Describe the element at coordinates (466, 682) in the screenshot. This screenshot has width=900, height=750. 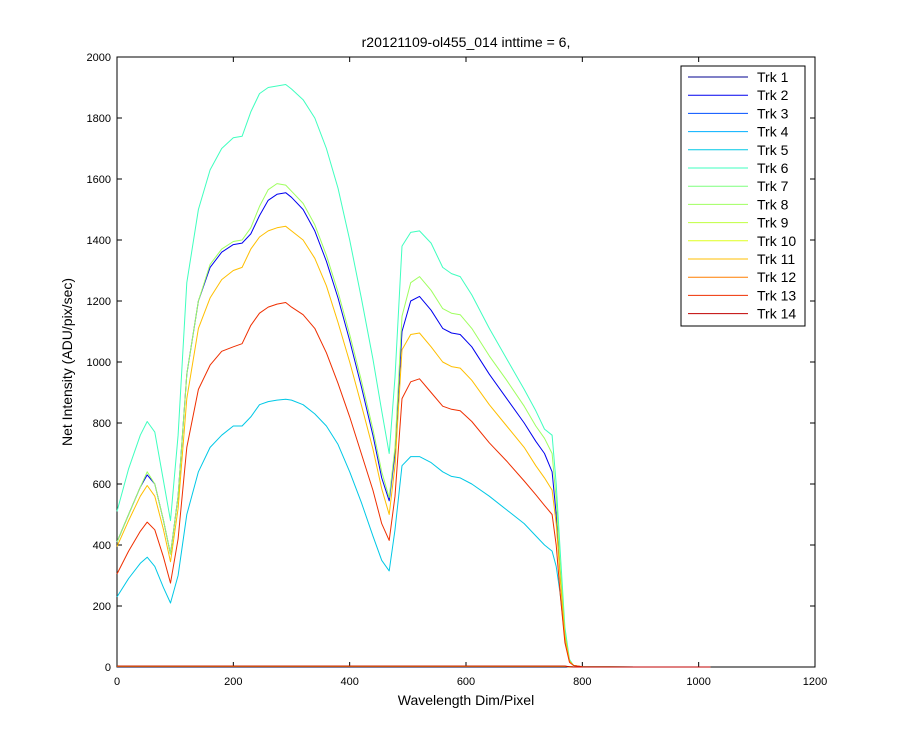
I see `x-tick-label: 600` at that location.